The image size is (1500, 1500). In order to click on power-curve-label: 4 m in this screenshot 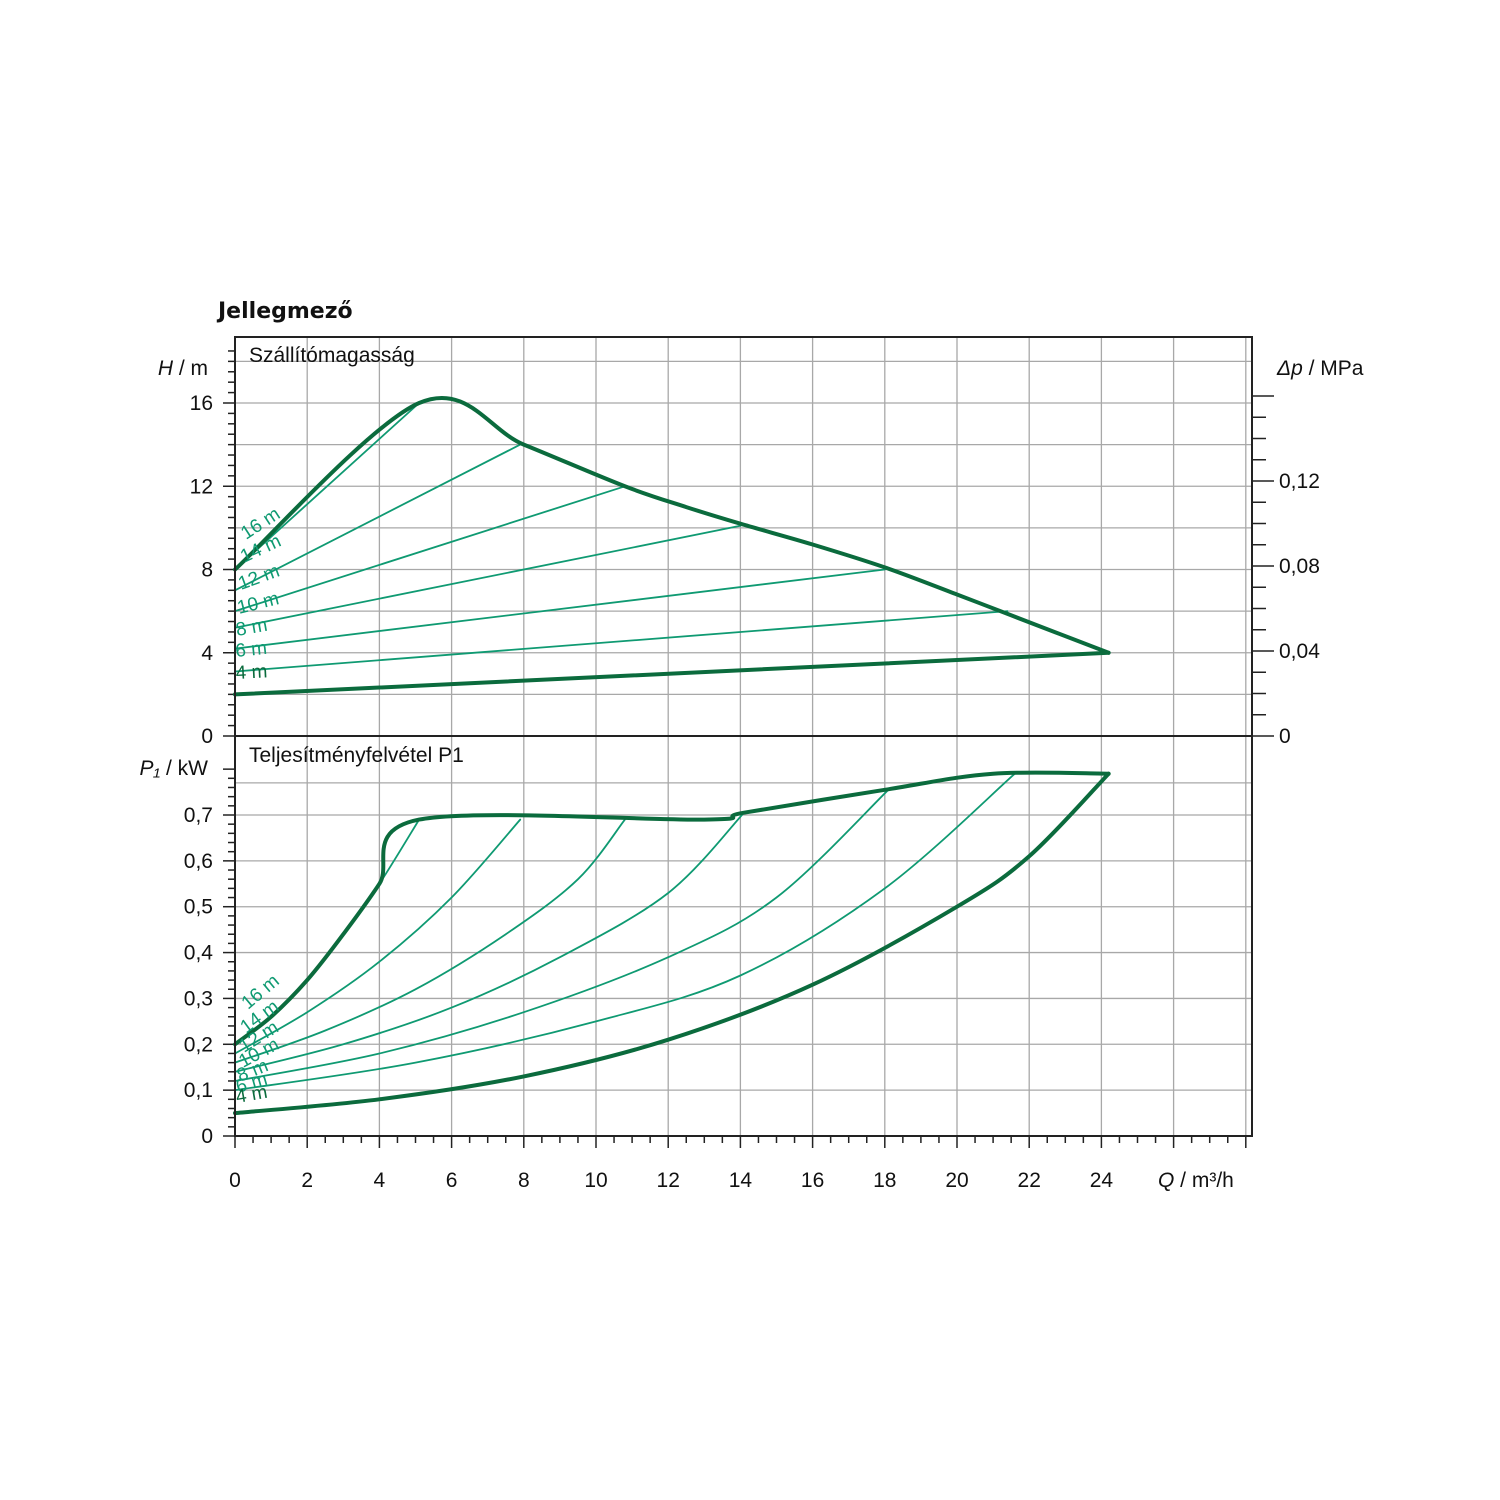, I will do `click(251, 1095)`.